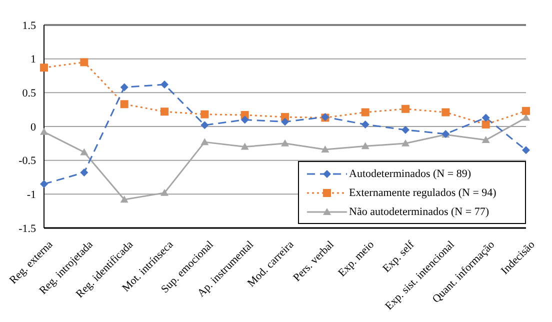 The width and height of the screenshot is (552, 322). What do you see at coordinates (29, 94) in the screenshot?
I see `y-tick-label: 0.5` at bounding box center [29, 94].